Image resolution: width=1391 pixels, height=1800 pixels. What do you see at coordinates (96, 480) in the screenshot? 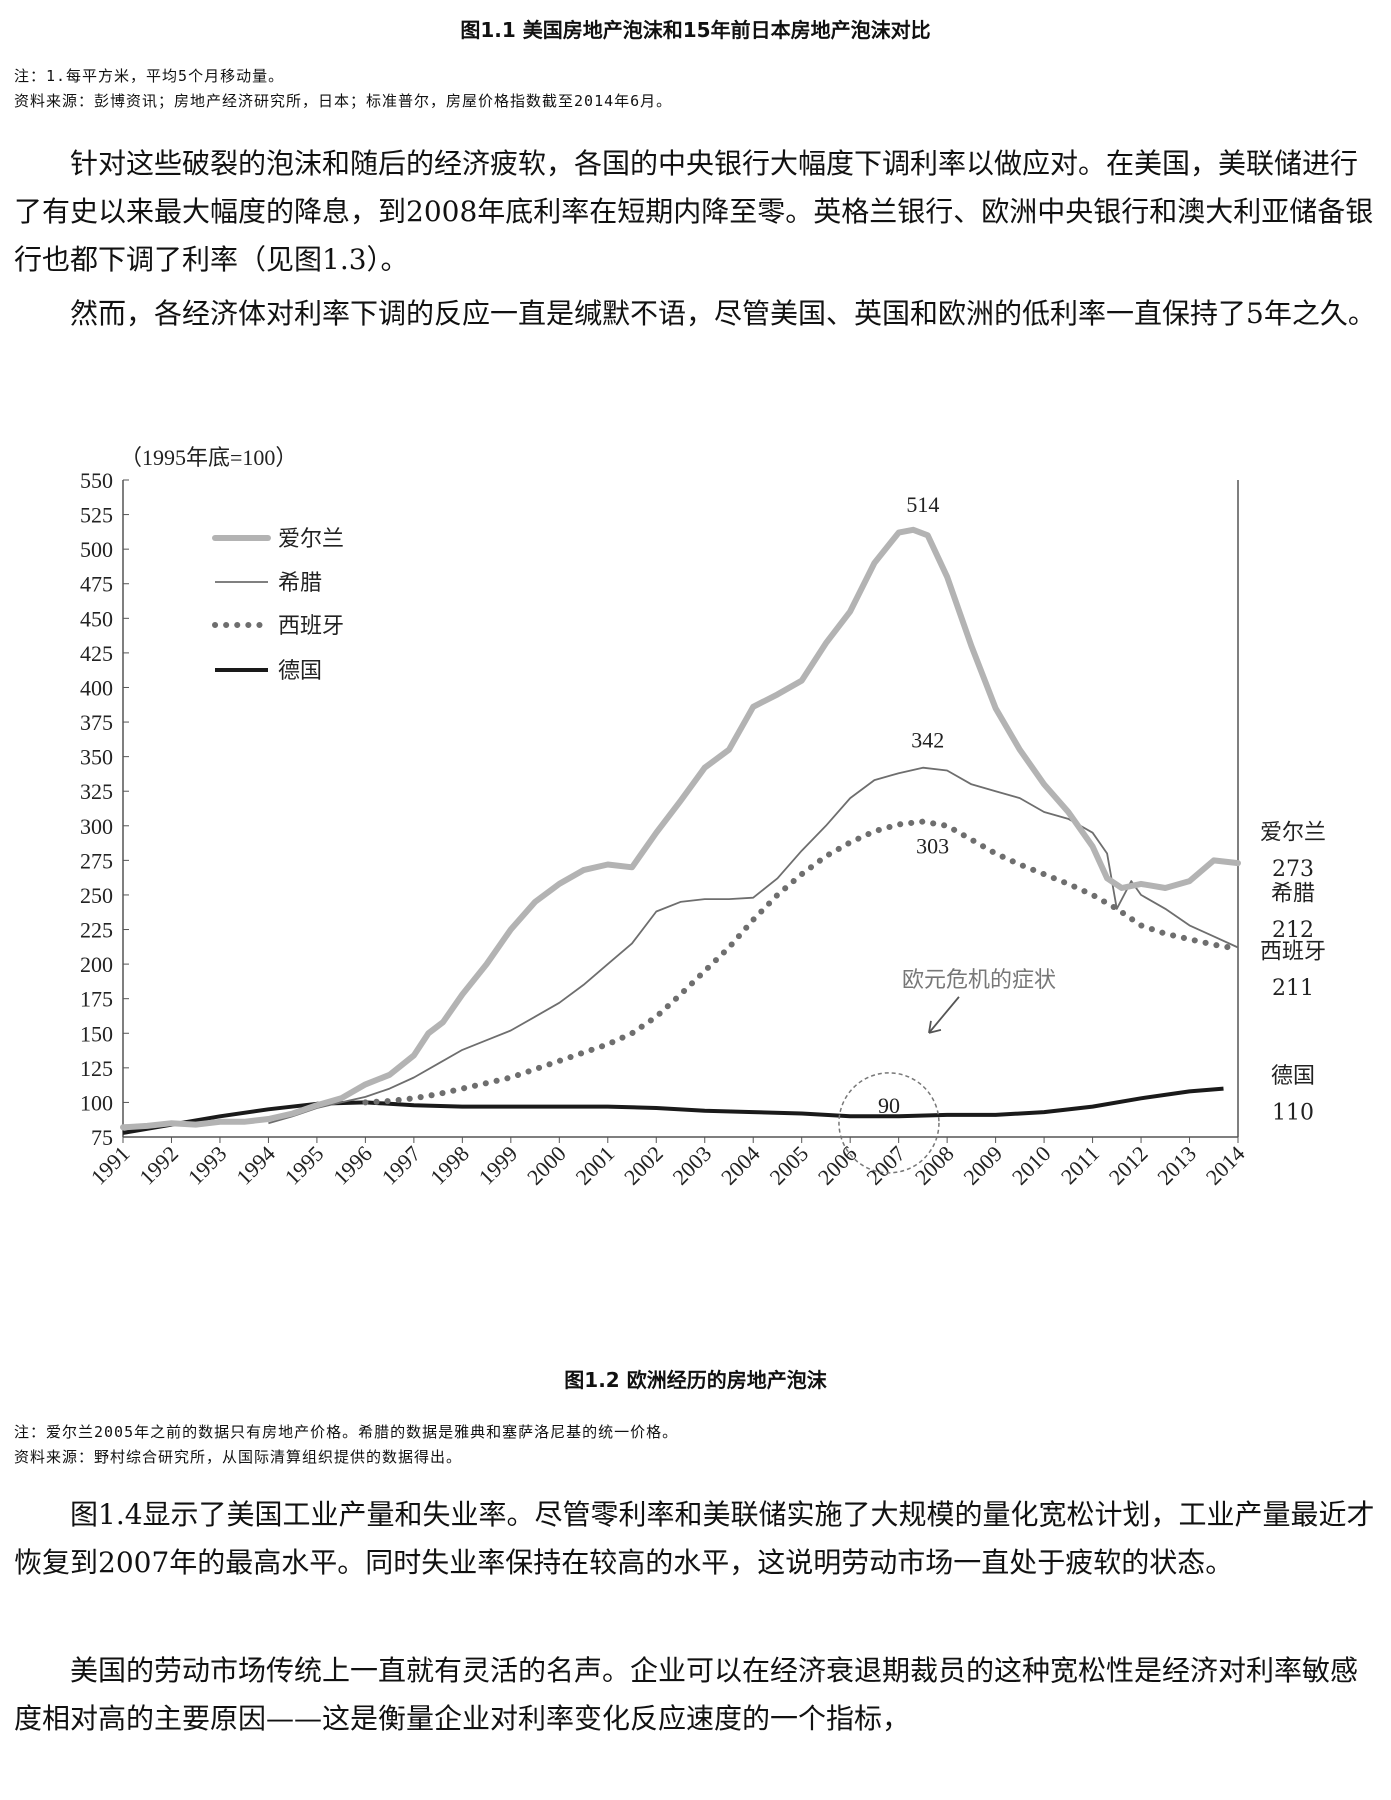
I see `y-tick-label: 550` at bounding box center [96, 480].